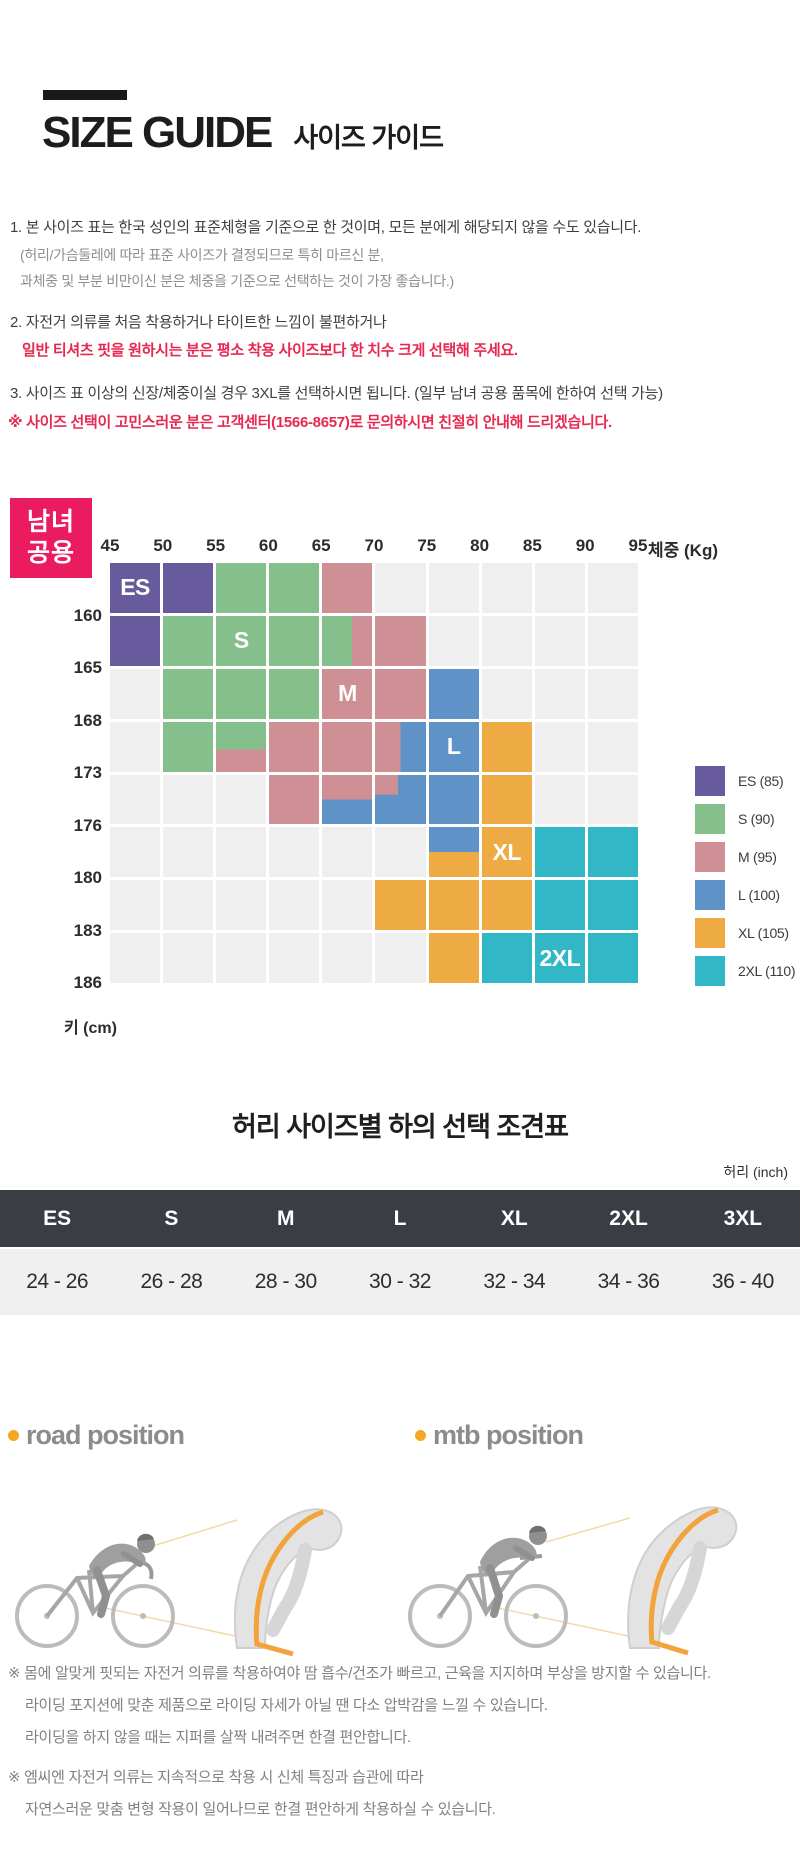  I want to click on legend-label: 2XL (110), so click(767, 971).